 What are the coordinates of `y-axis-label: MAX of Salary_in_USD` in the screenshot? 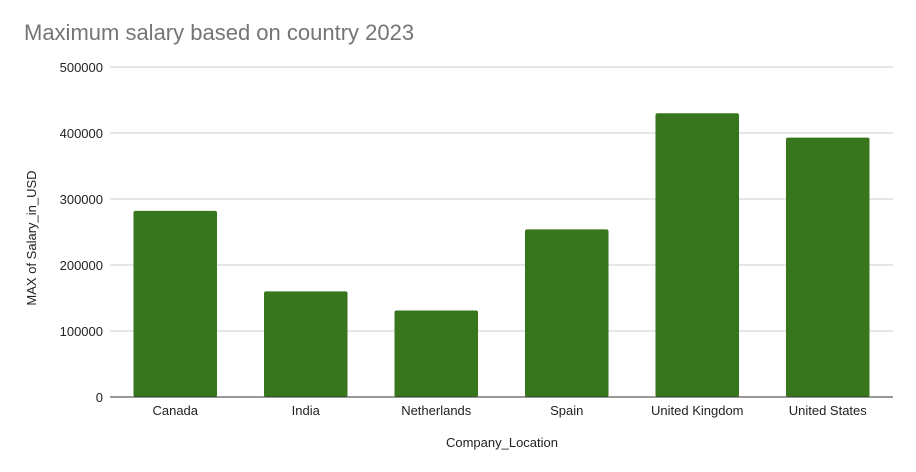 It's located at (31, 237).